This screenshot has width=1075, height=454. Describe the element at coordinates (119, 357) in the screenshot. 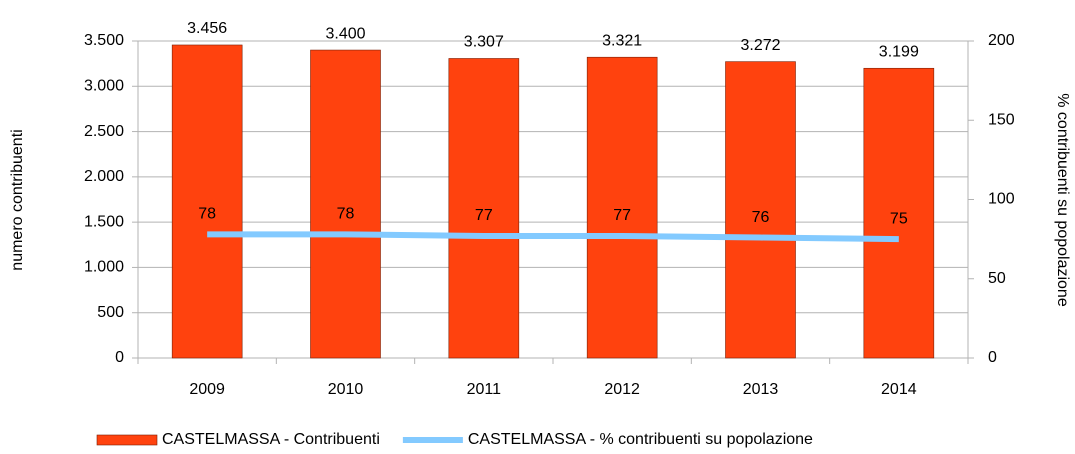

I see `y-tick-label: 0` at that location.